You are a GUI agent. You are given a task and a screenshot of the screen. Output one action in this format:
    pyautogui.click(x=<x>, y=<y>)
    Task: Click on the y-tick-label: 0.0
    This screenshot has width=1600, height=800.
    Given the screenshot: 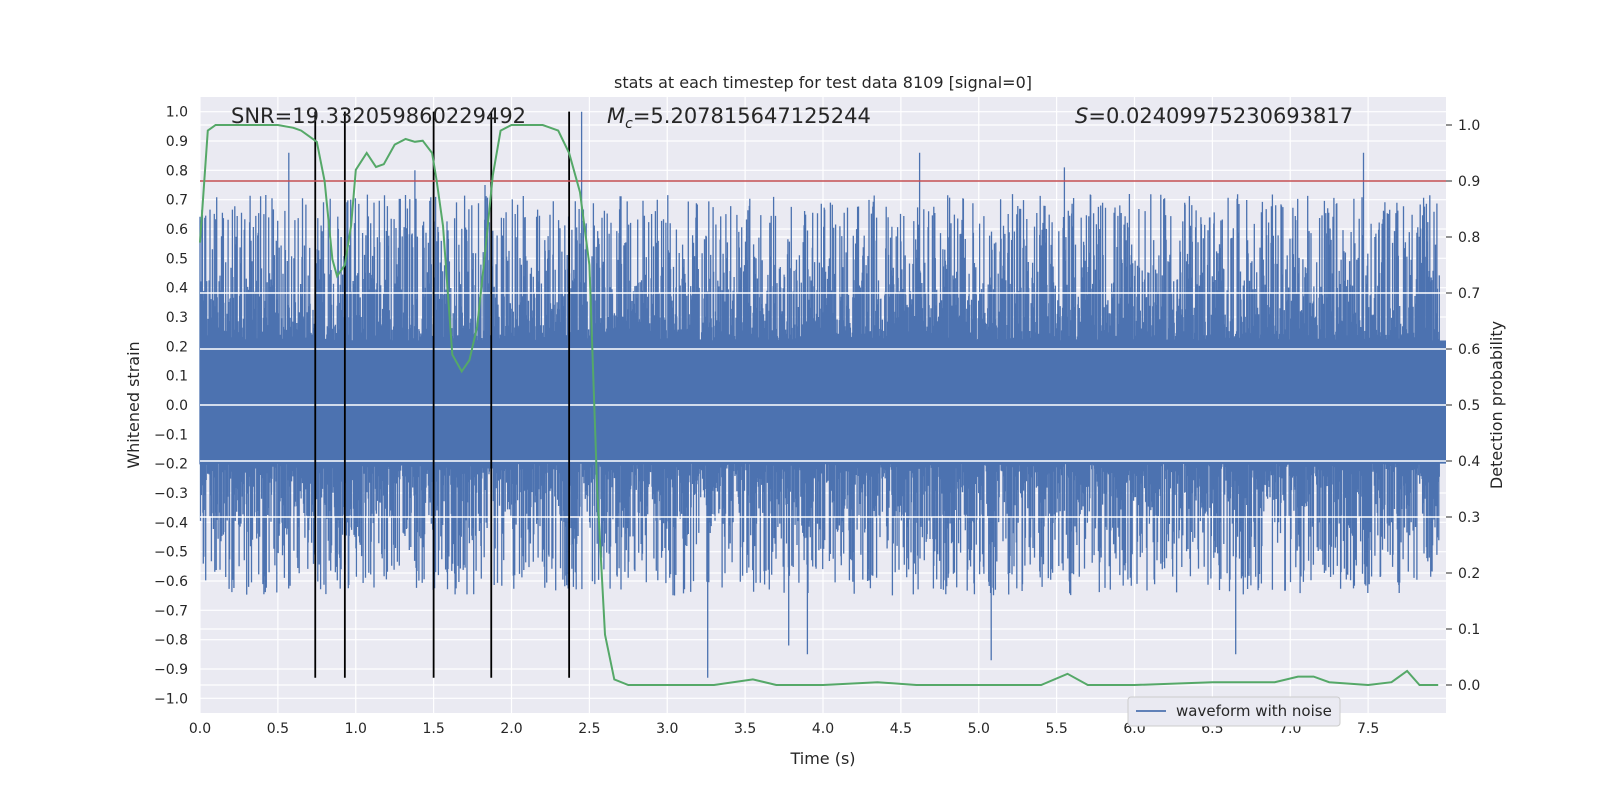 What is the action you would take?
    pyautogui.click(x=177, y=406)
    